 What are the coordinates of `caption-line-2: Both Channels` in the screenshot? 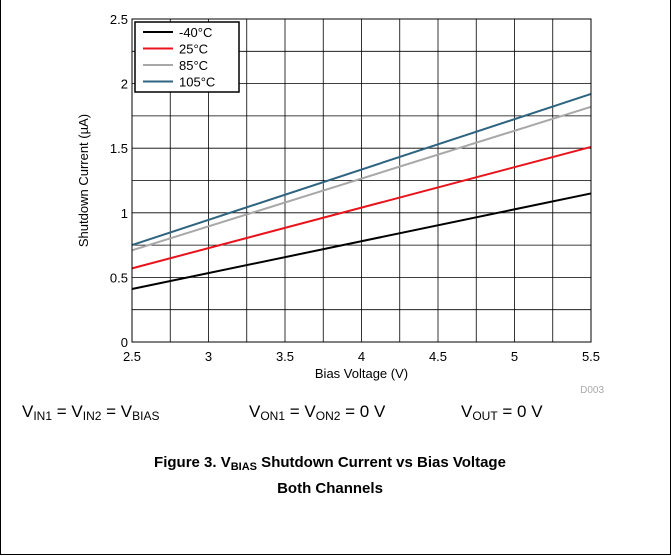 It's located at (330, 488).